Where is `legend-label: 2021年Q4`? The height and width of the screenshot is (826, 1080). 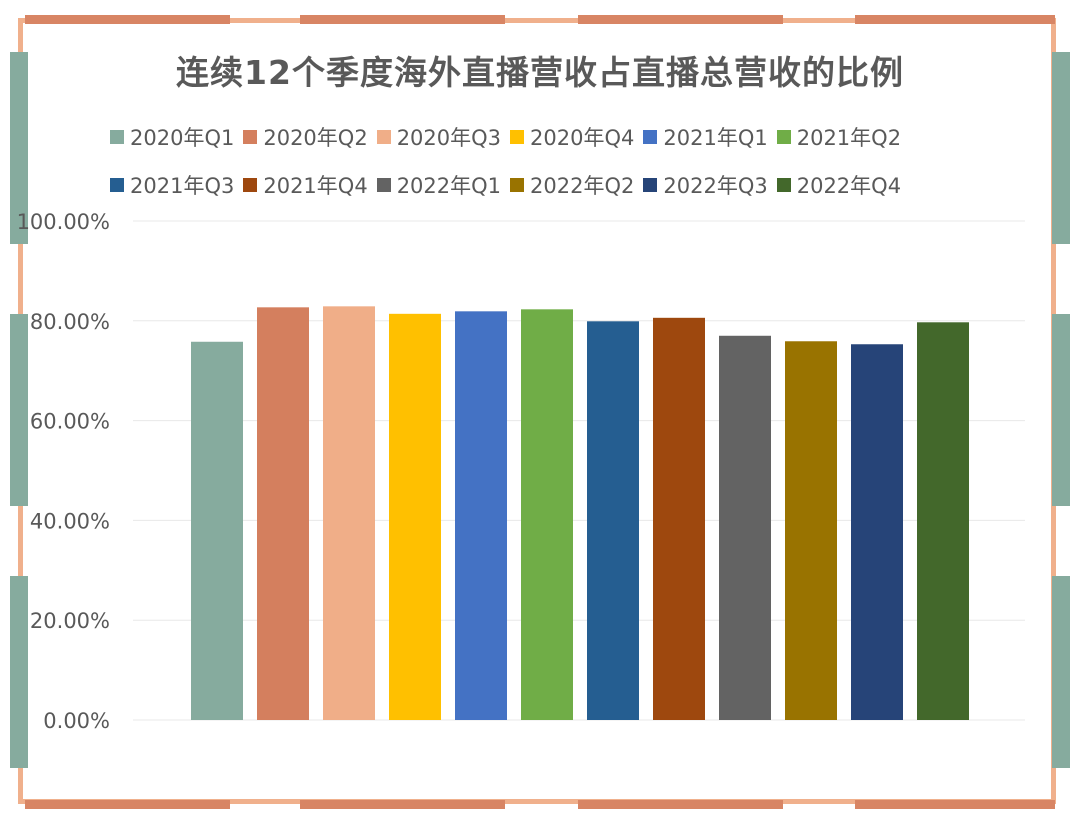 legend-label: 2021年Q4 is located at coordinates (315, 186).